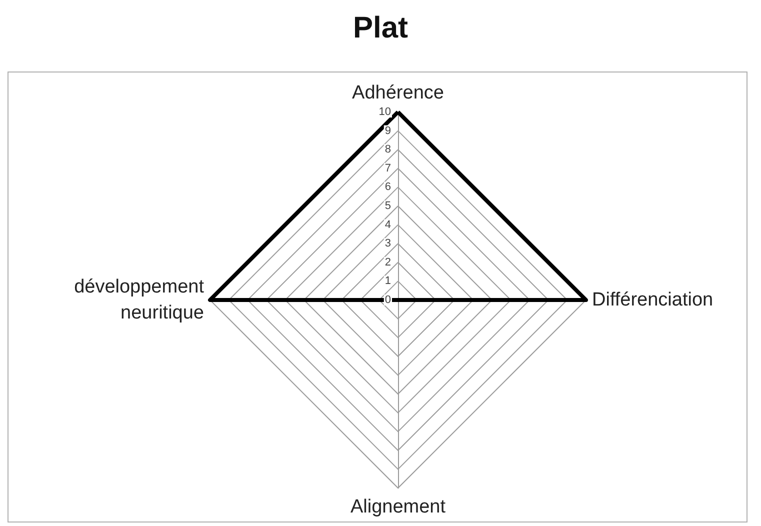 The image size is (761, 526). Describe the element at coordinates (387, 281) in the screenshot. I see `y-tick-label: 1` at that location.